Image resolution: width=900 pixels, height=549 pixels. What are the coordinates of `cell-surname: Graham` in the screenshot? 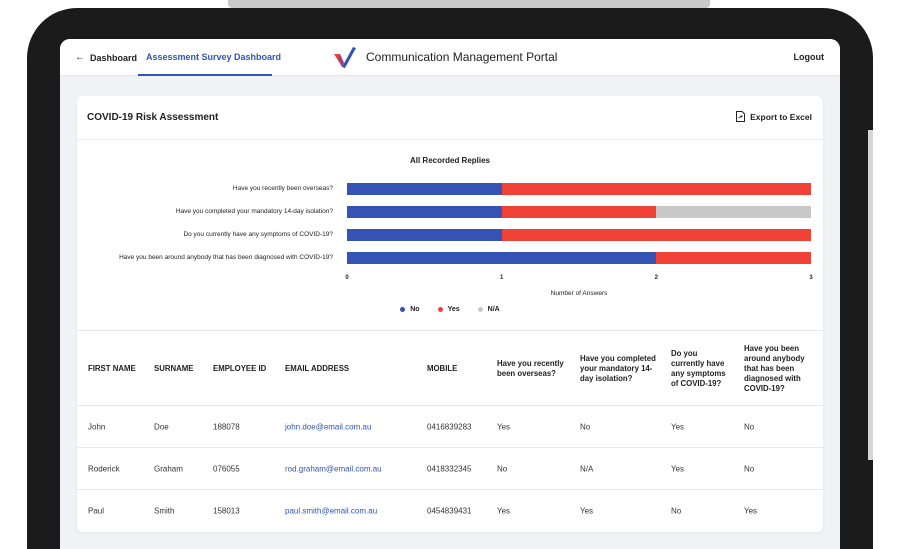 It's located at (168, 468).